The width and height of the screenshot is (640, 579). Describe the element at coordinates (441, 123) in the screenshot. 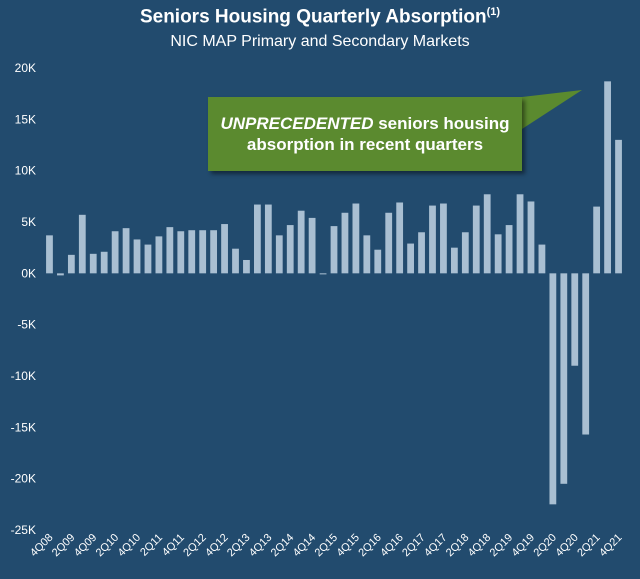

I see `callout-line-1-rest: seniors housing` at that location.